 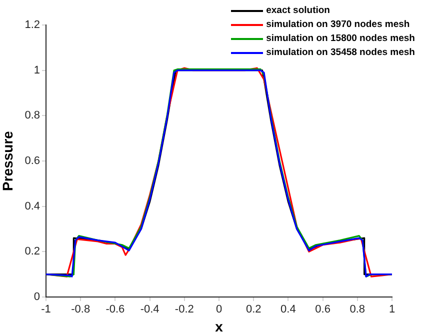 What do you see at coordinates (32, 116) in the screenshot?
I see `y-tick-label: 0.8` at bounding box center [32, 116].